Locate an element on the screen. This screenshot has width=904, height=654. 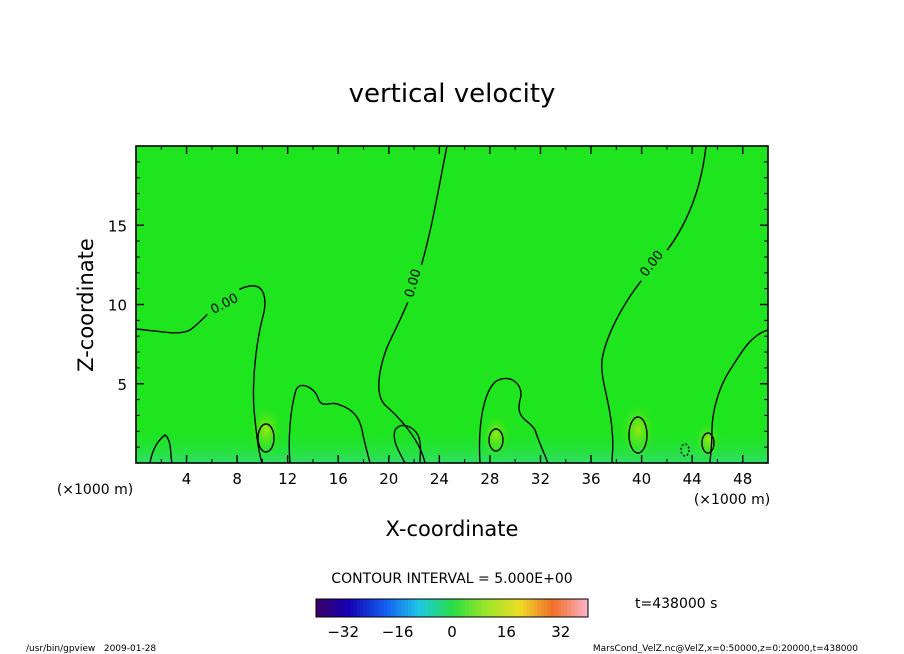
colorbar-tick-label: 0 is located at coordinates (452, 632).